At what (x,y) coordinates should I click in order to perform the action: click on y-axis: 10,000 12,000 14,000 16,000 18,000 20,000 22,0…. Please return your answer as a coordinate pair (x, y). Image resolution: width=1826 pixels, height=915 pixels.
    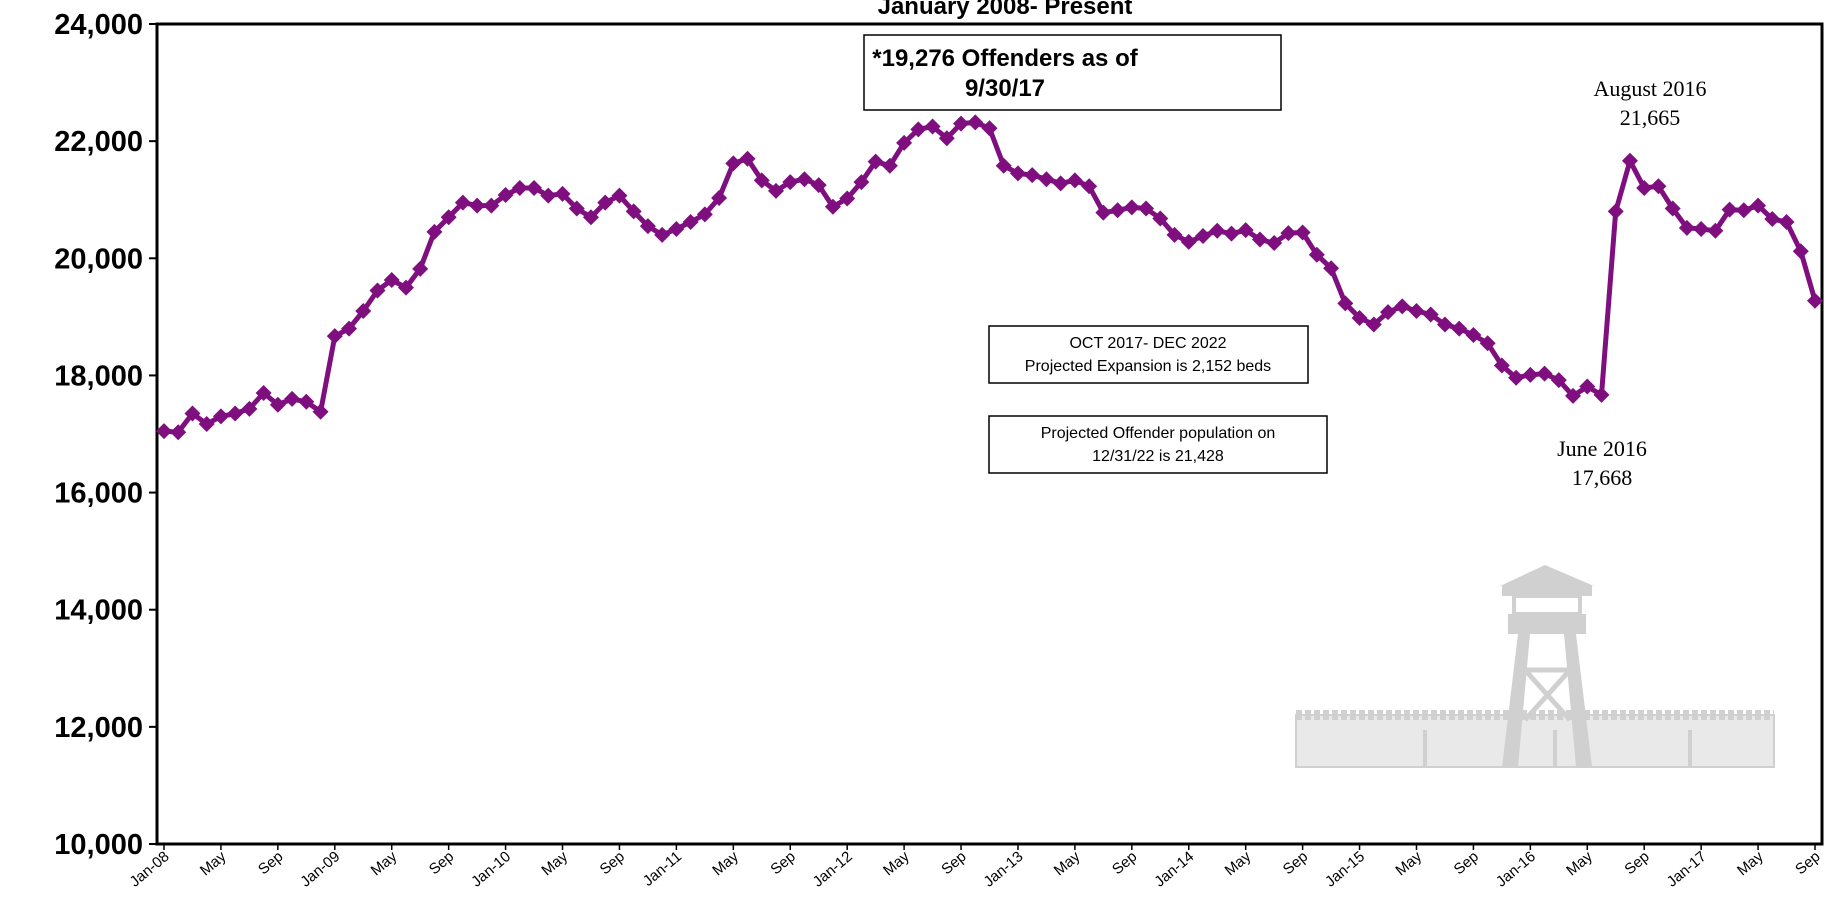
    Looking at the image, I should click on (105, 435).